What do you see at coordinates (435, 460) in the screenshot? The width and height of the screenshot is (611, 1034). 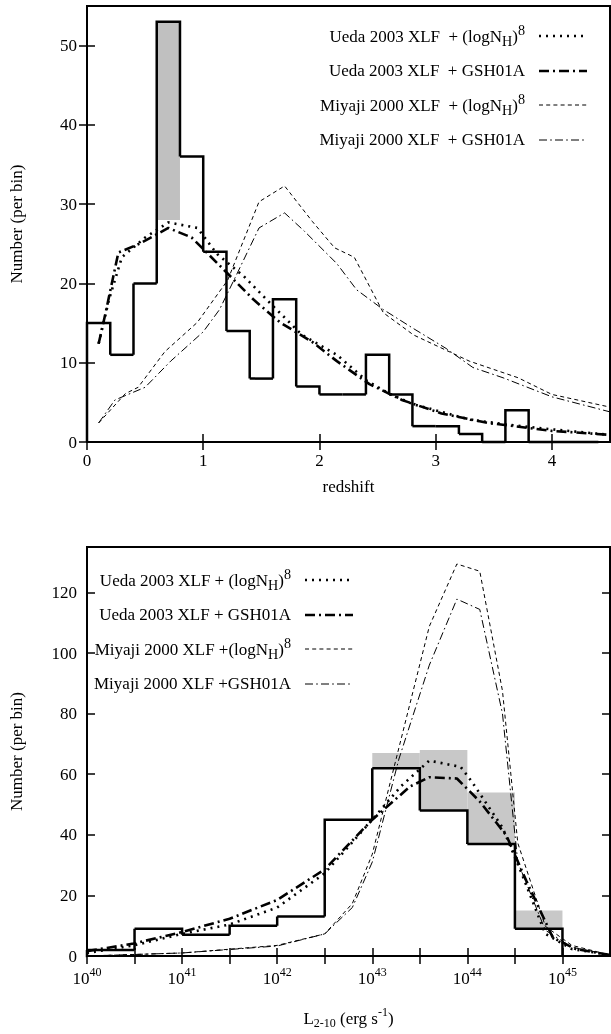 I see `x-tick-label: 3` at bounding box center [435, 460].